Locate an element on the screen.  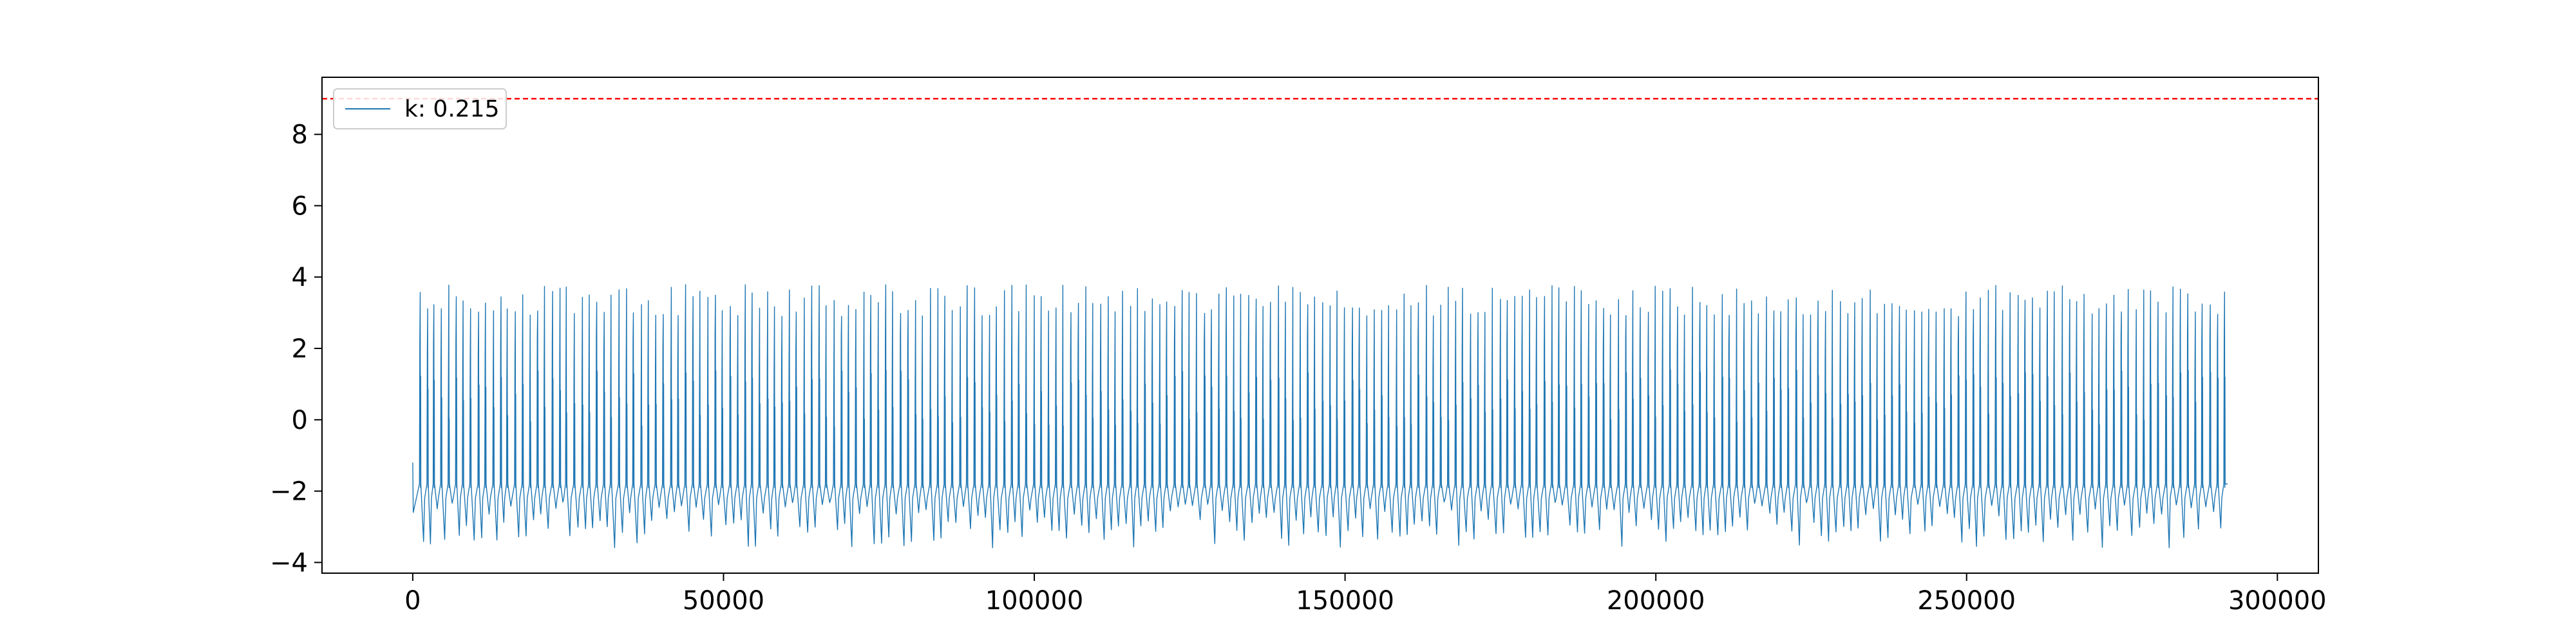
y-tick-label: 6 is located at coordinates (300, 206).